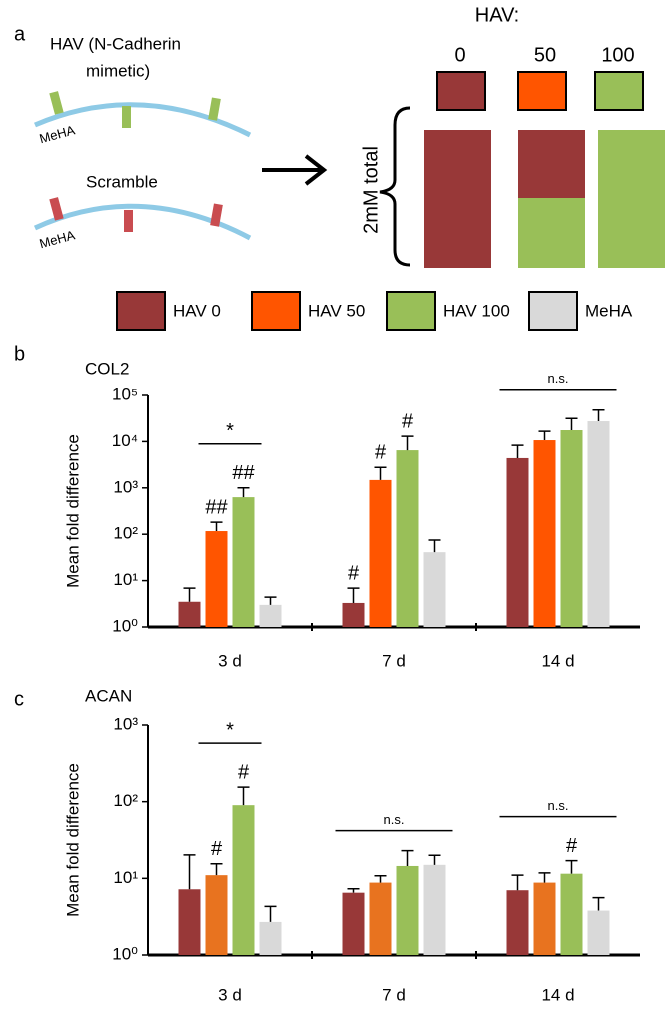  What do you see at coordinates (197, 310) in the screenshot?
I see `legend-label: HAV 0` at bounding box center [197, 310].